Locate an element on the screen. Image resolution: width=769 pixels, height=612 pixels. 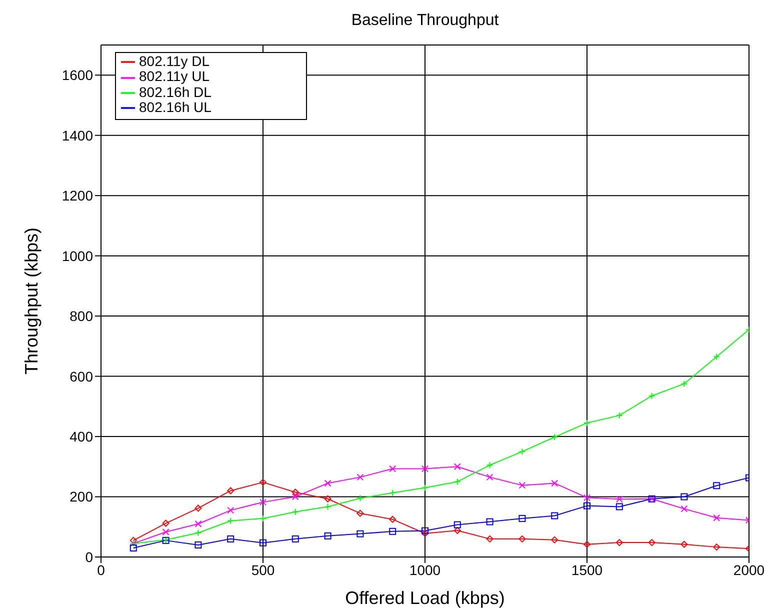
y-tick-label: 0 is located at coordinates (89, 556).